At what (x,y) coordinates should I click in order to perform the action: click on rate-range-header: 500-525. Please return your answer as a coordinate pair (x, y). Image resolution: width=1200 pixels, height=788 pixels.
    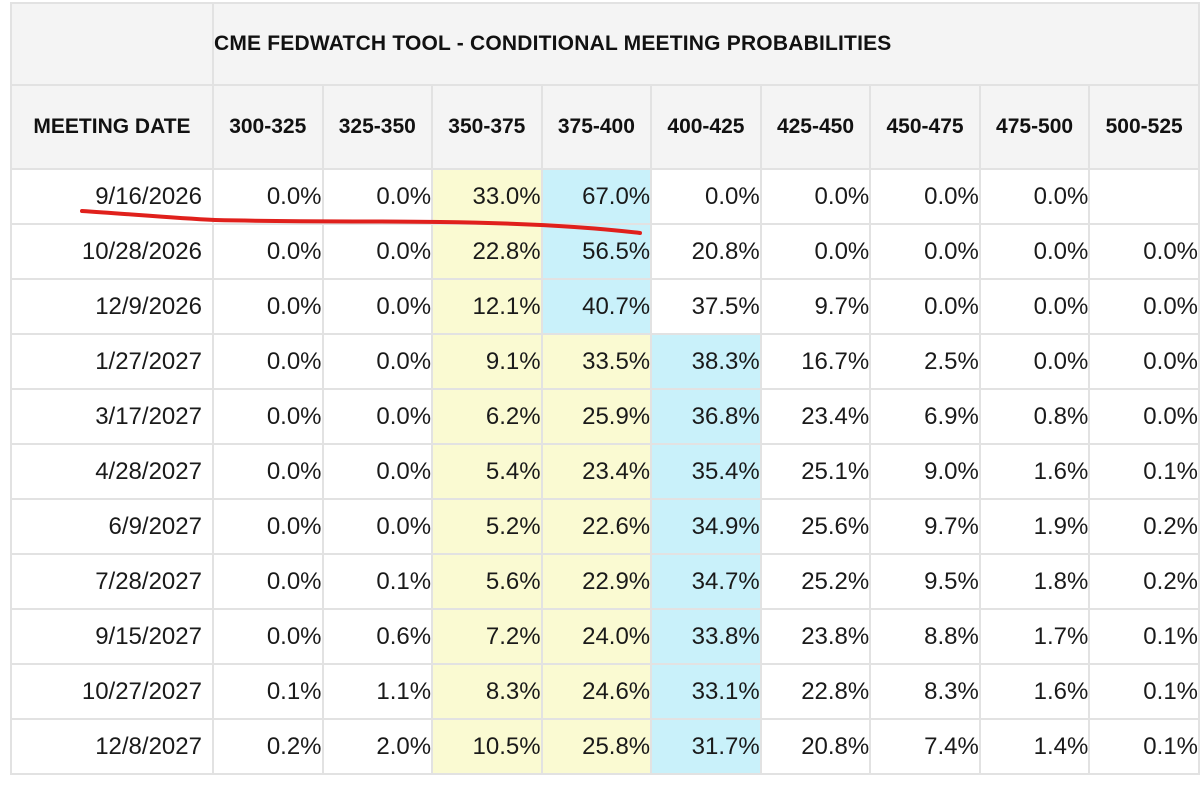
    Looking at the image, I should click on (1144, 127).